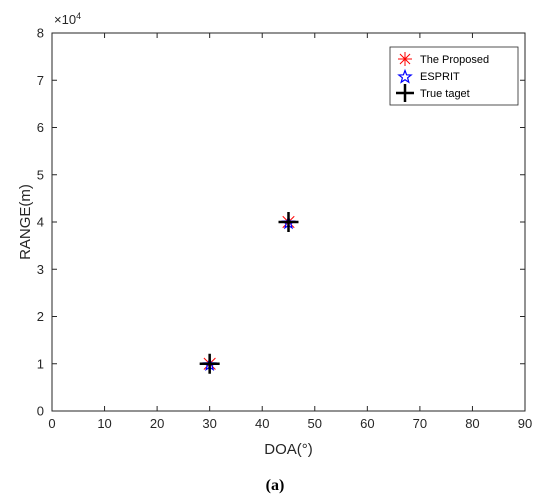 Image resolution: width=550 pixels, height=504 pixels. I want to click on marks-layer, so click(249, 293).